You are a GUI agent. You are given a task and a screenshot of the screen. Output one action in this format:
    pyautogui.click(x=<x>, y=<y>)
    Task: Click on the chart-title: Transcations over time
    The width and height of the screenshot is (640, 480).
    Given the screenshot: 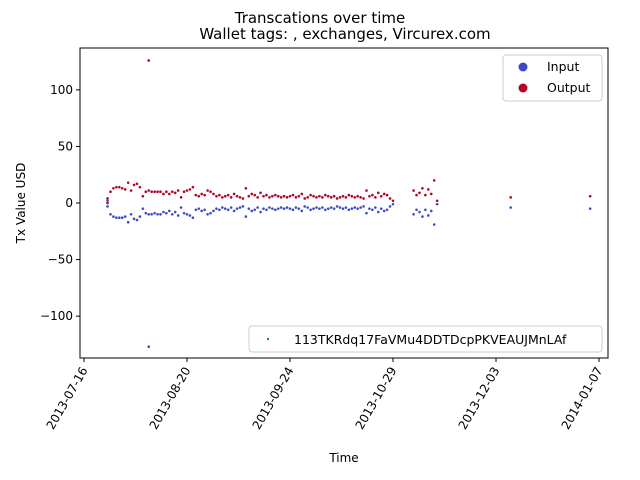 What is the action you would take?
    pyautogui.click(x=320, y=18)
    